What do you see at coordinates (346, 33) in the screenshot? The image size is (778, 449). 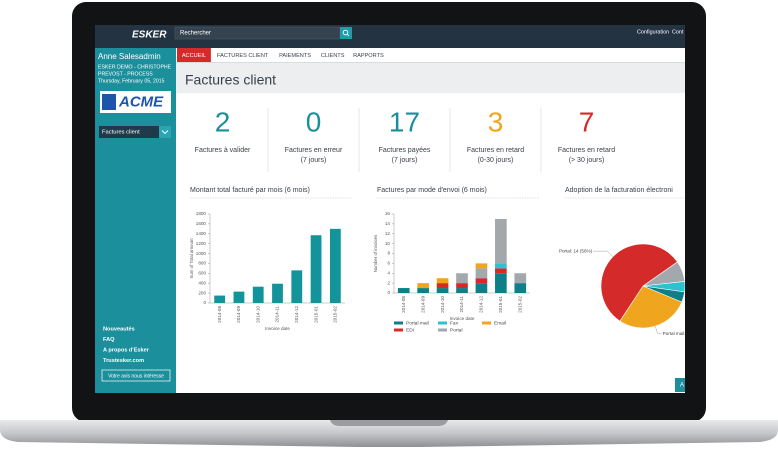 I see `search-button` at bounding box center [346, 33].